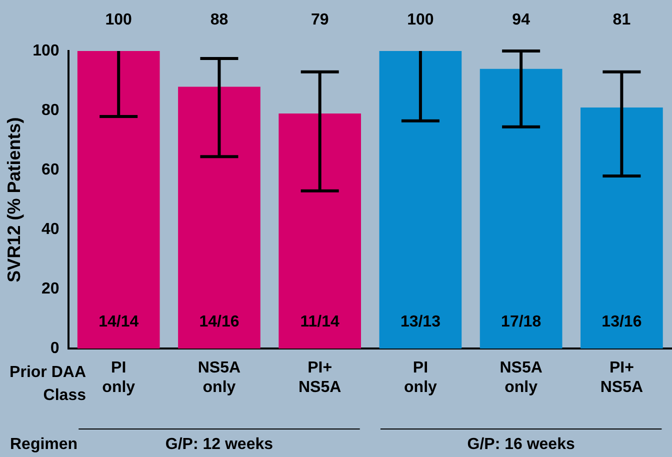 This screenshot has height=457, width=672. I want to click on annotation: 11/14, so click(320, 322).